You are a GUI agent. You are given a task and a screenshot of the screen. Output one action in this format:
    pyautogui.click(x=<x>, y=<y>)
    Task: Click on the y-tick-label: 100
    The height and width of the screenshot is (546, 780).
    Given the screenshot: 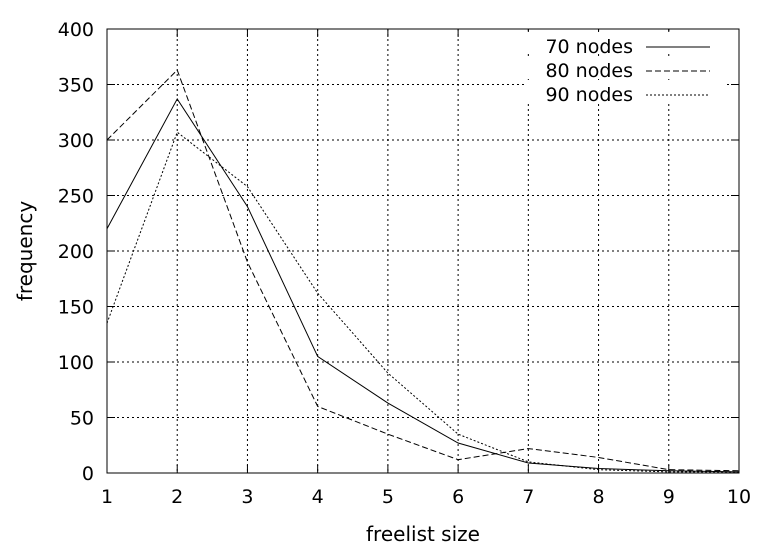 What is the action you would take?
    pyautogui.click(x=76, y=363)
    